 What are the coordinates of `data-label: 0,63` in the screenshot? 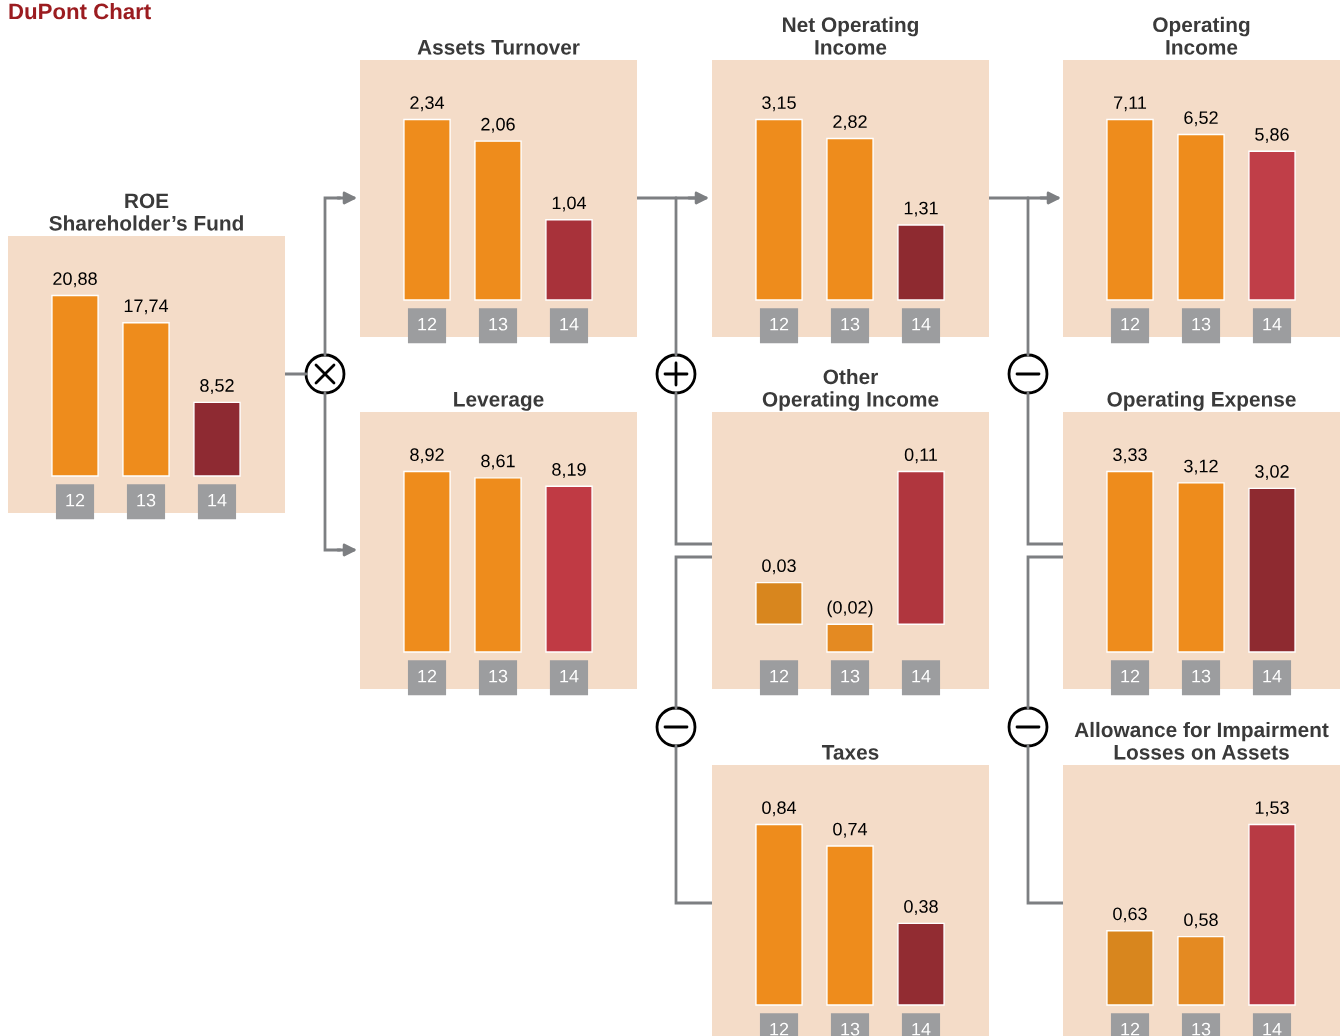 It's located at (1130, 915).